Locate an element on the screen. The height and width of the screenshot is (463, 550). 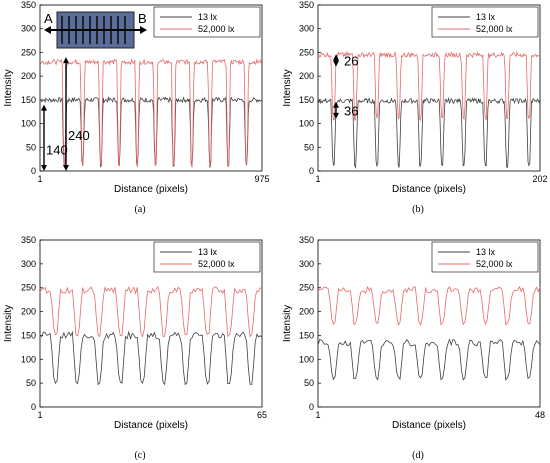
panel-caption: (b) is located at coordinates (418, 209).